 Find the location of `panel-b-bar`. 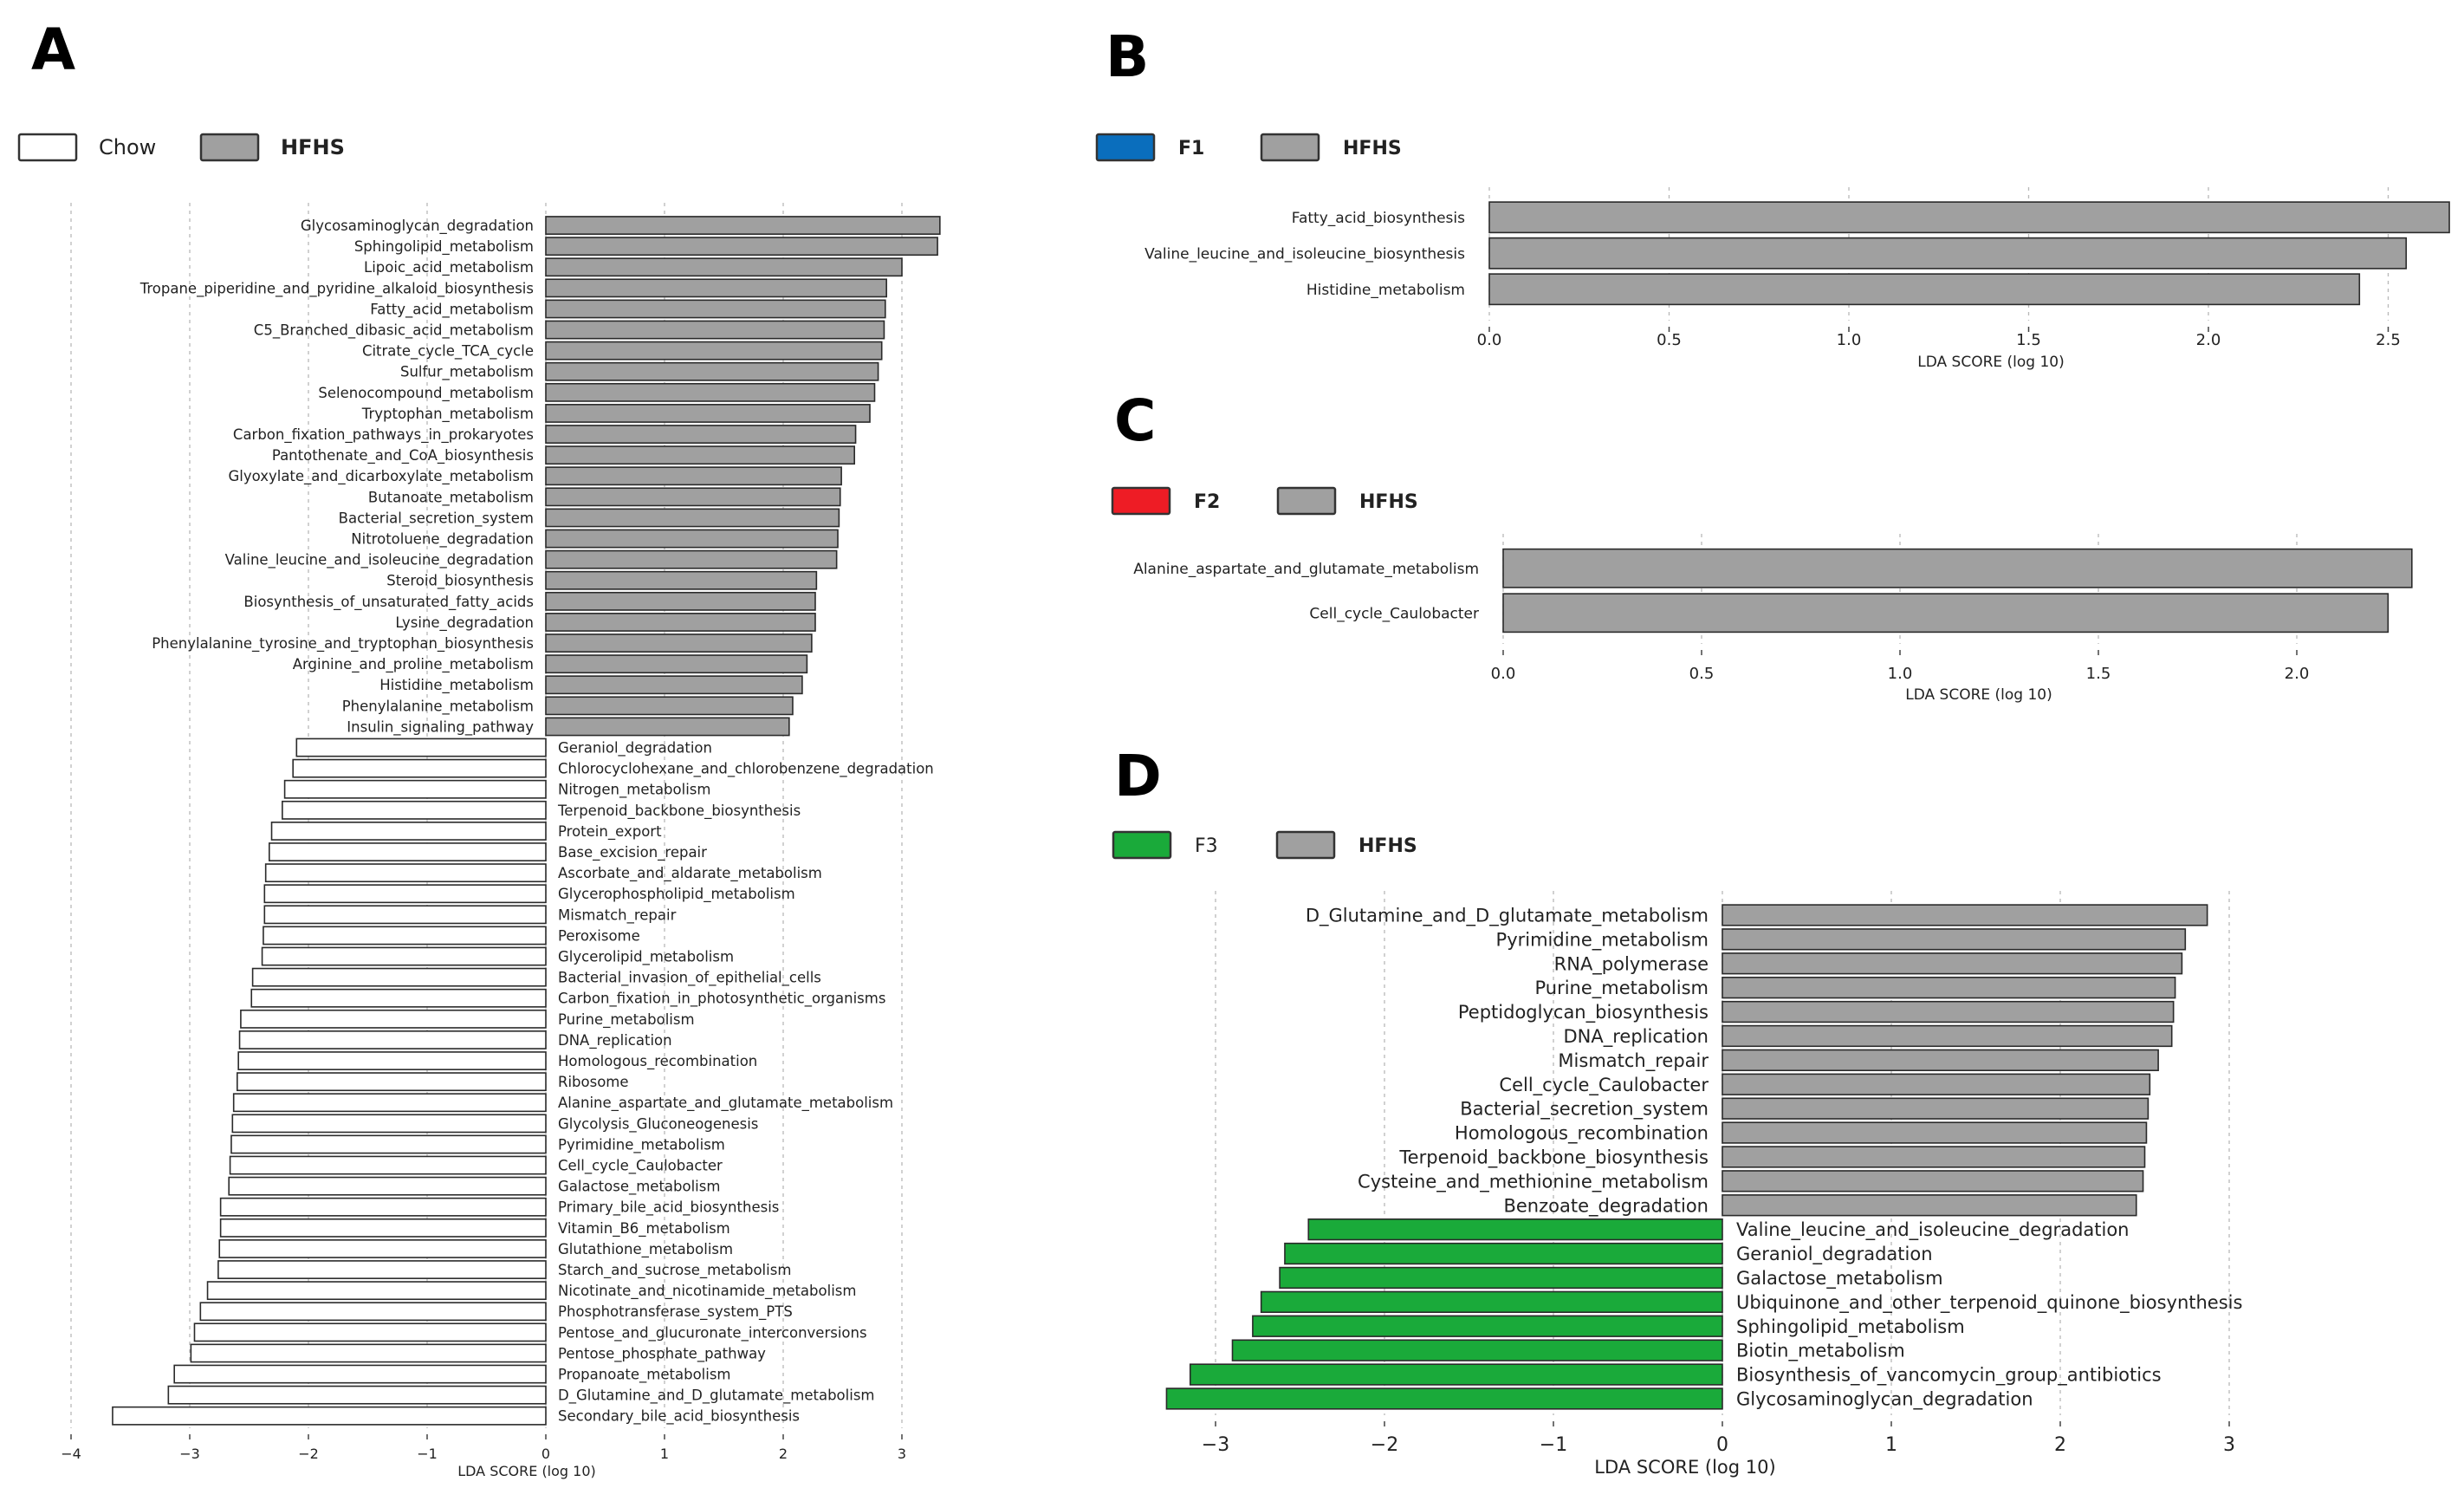

panel-b-bar is located at coordinates (1948, 253).